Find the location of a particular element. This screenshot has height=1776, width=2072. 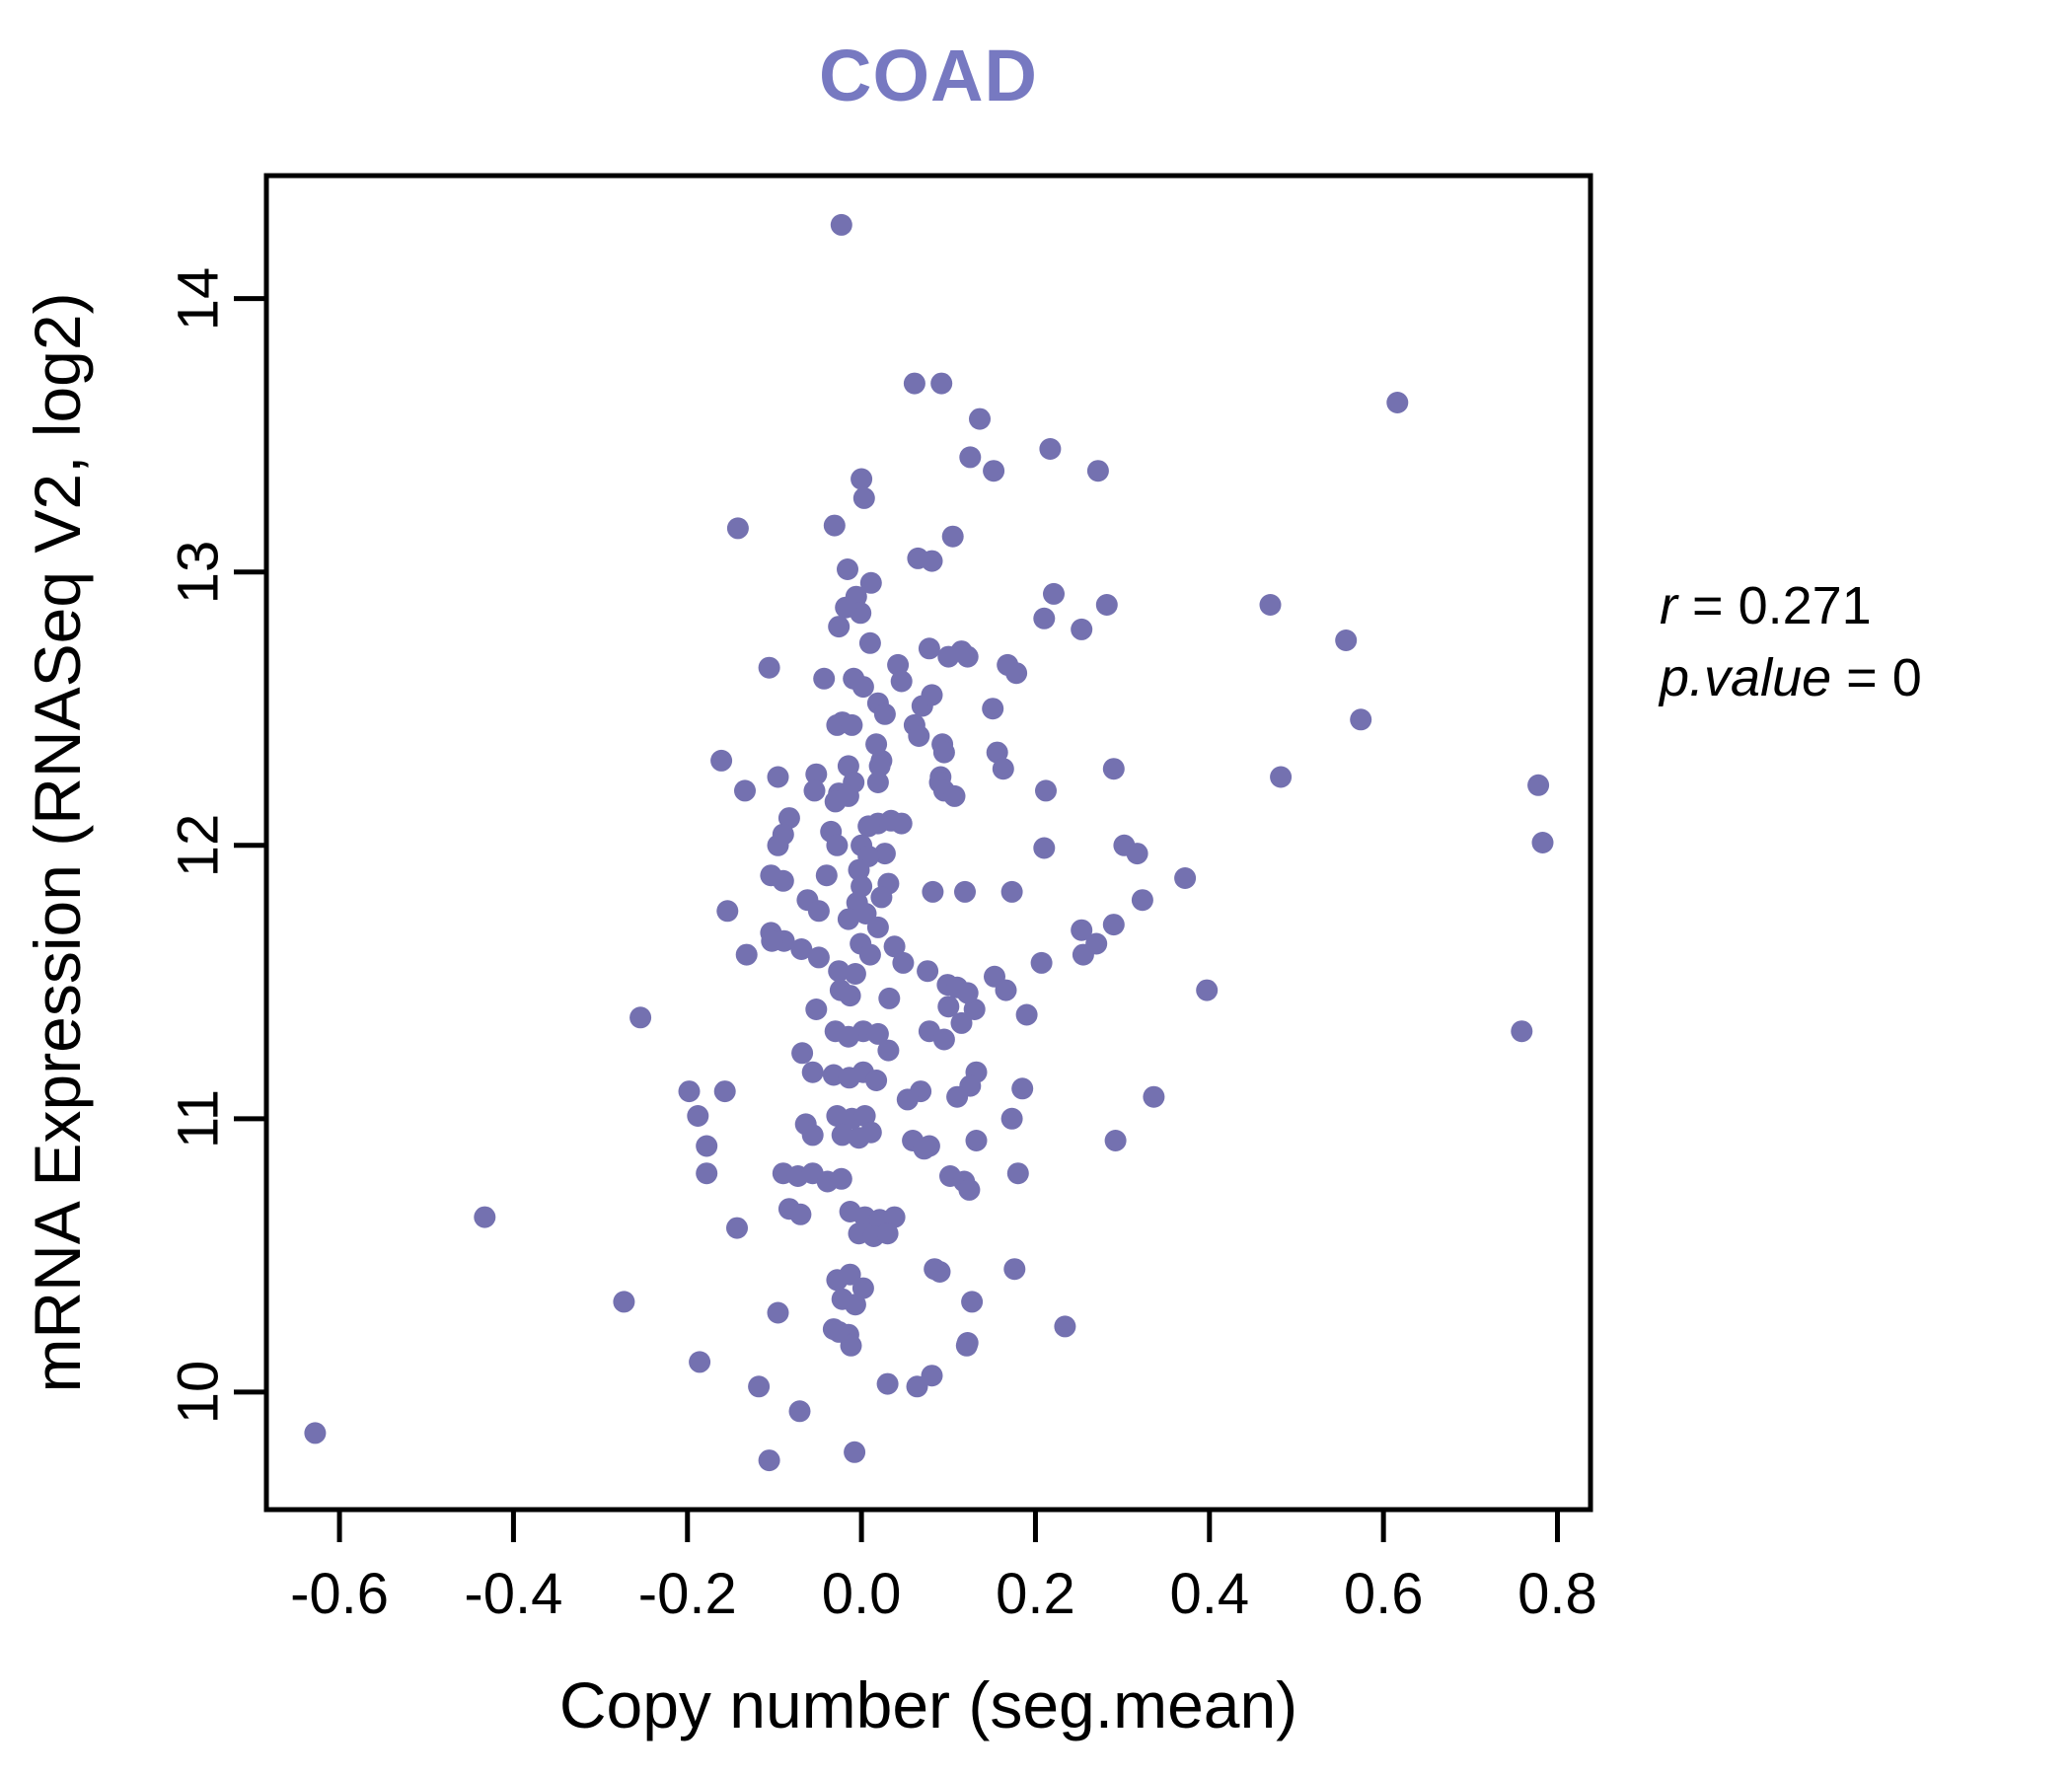

correlation-annotation: r = 0.271 p.value = 0 is located at coordinates (1791, 642).